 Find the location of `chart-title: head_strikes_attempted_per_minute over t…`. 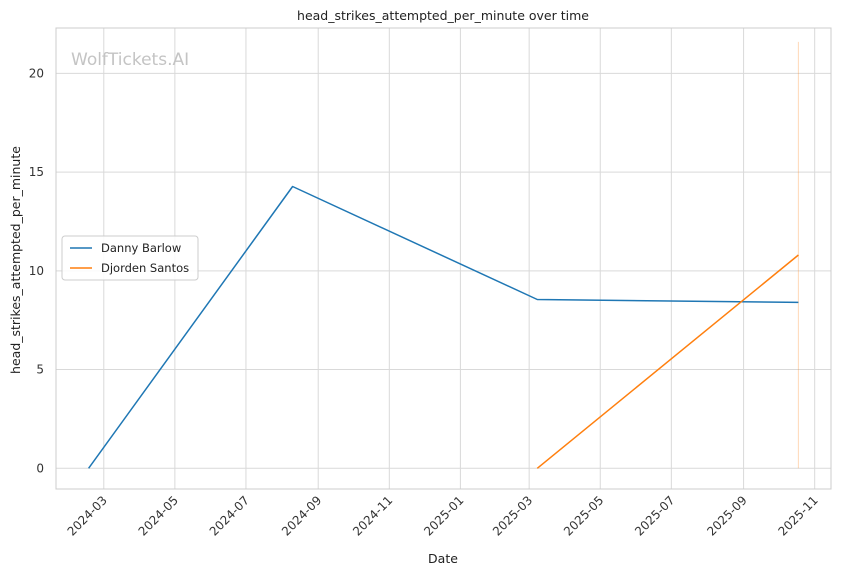

chart-title: head_strikes_attempted_per_minute over t… is located at coordinates (443, 15).